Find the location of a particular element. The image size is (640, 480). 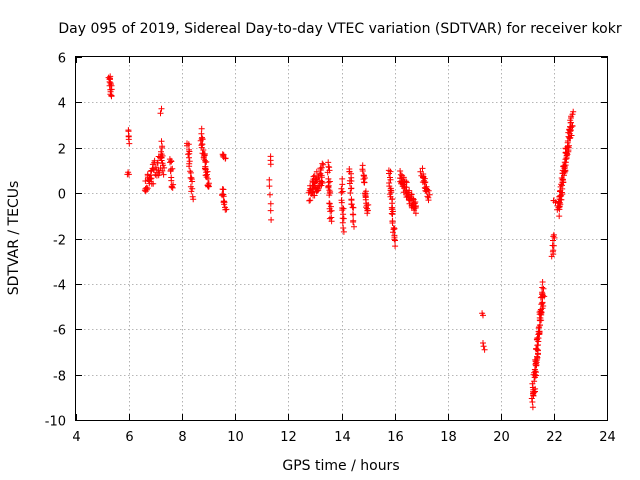

x-tick-label: 24 is located at coordinates (607, 437).